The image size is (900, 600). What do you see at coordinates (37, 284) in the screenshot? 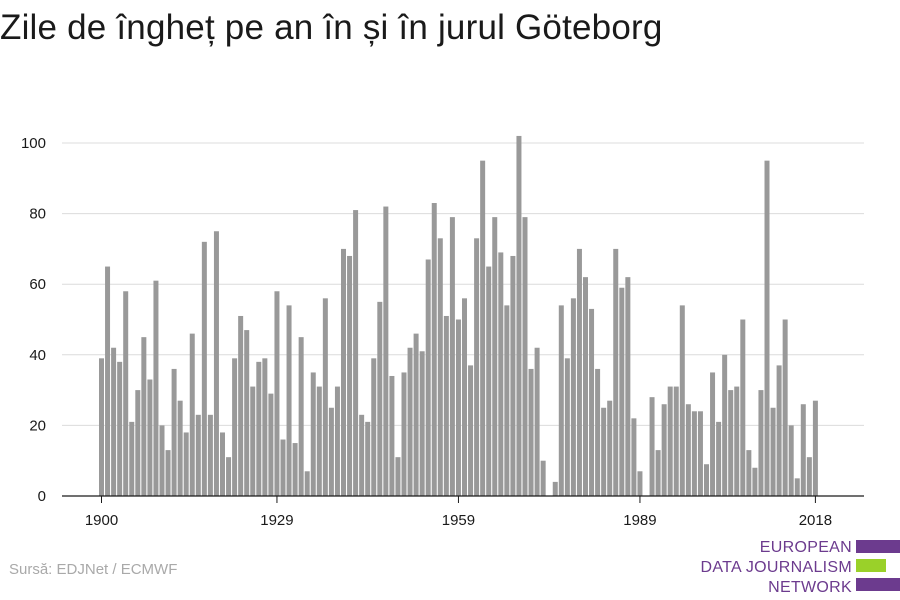
I see `y-tick-label: 60` at bounding box center [37, 284].